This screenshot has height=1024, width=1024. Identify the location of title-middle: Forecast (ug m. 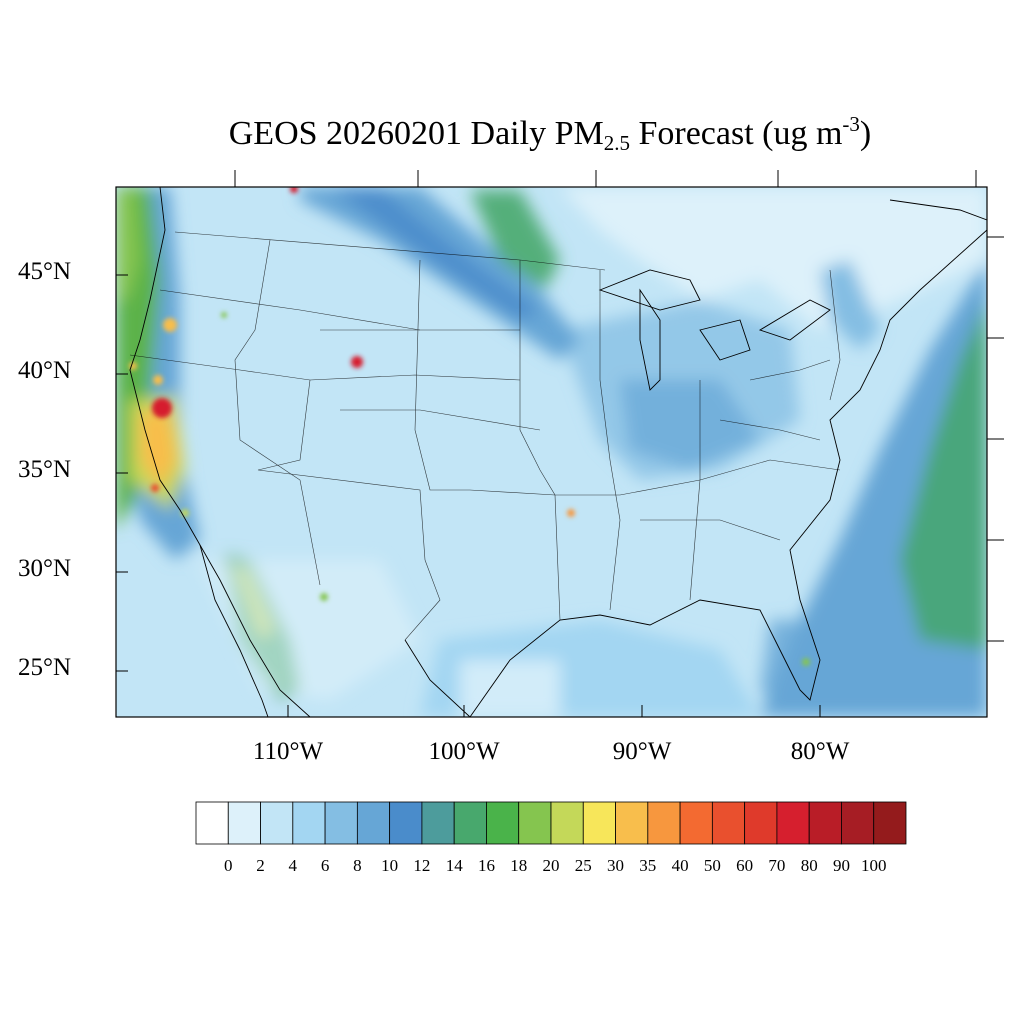
(736, 133).